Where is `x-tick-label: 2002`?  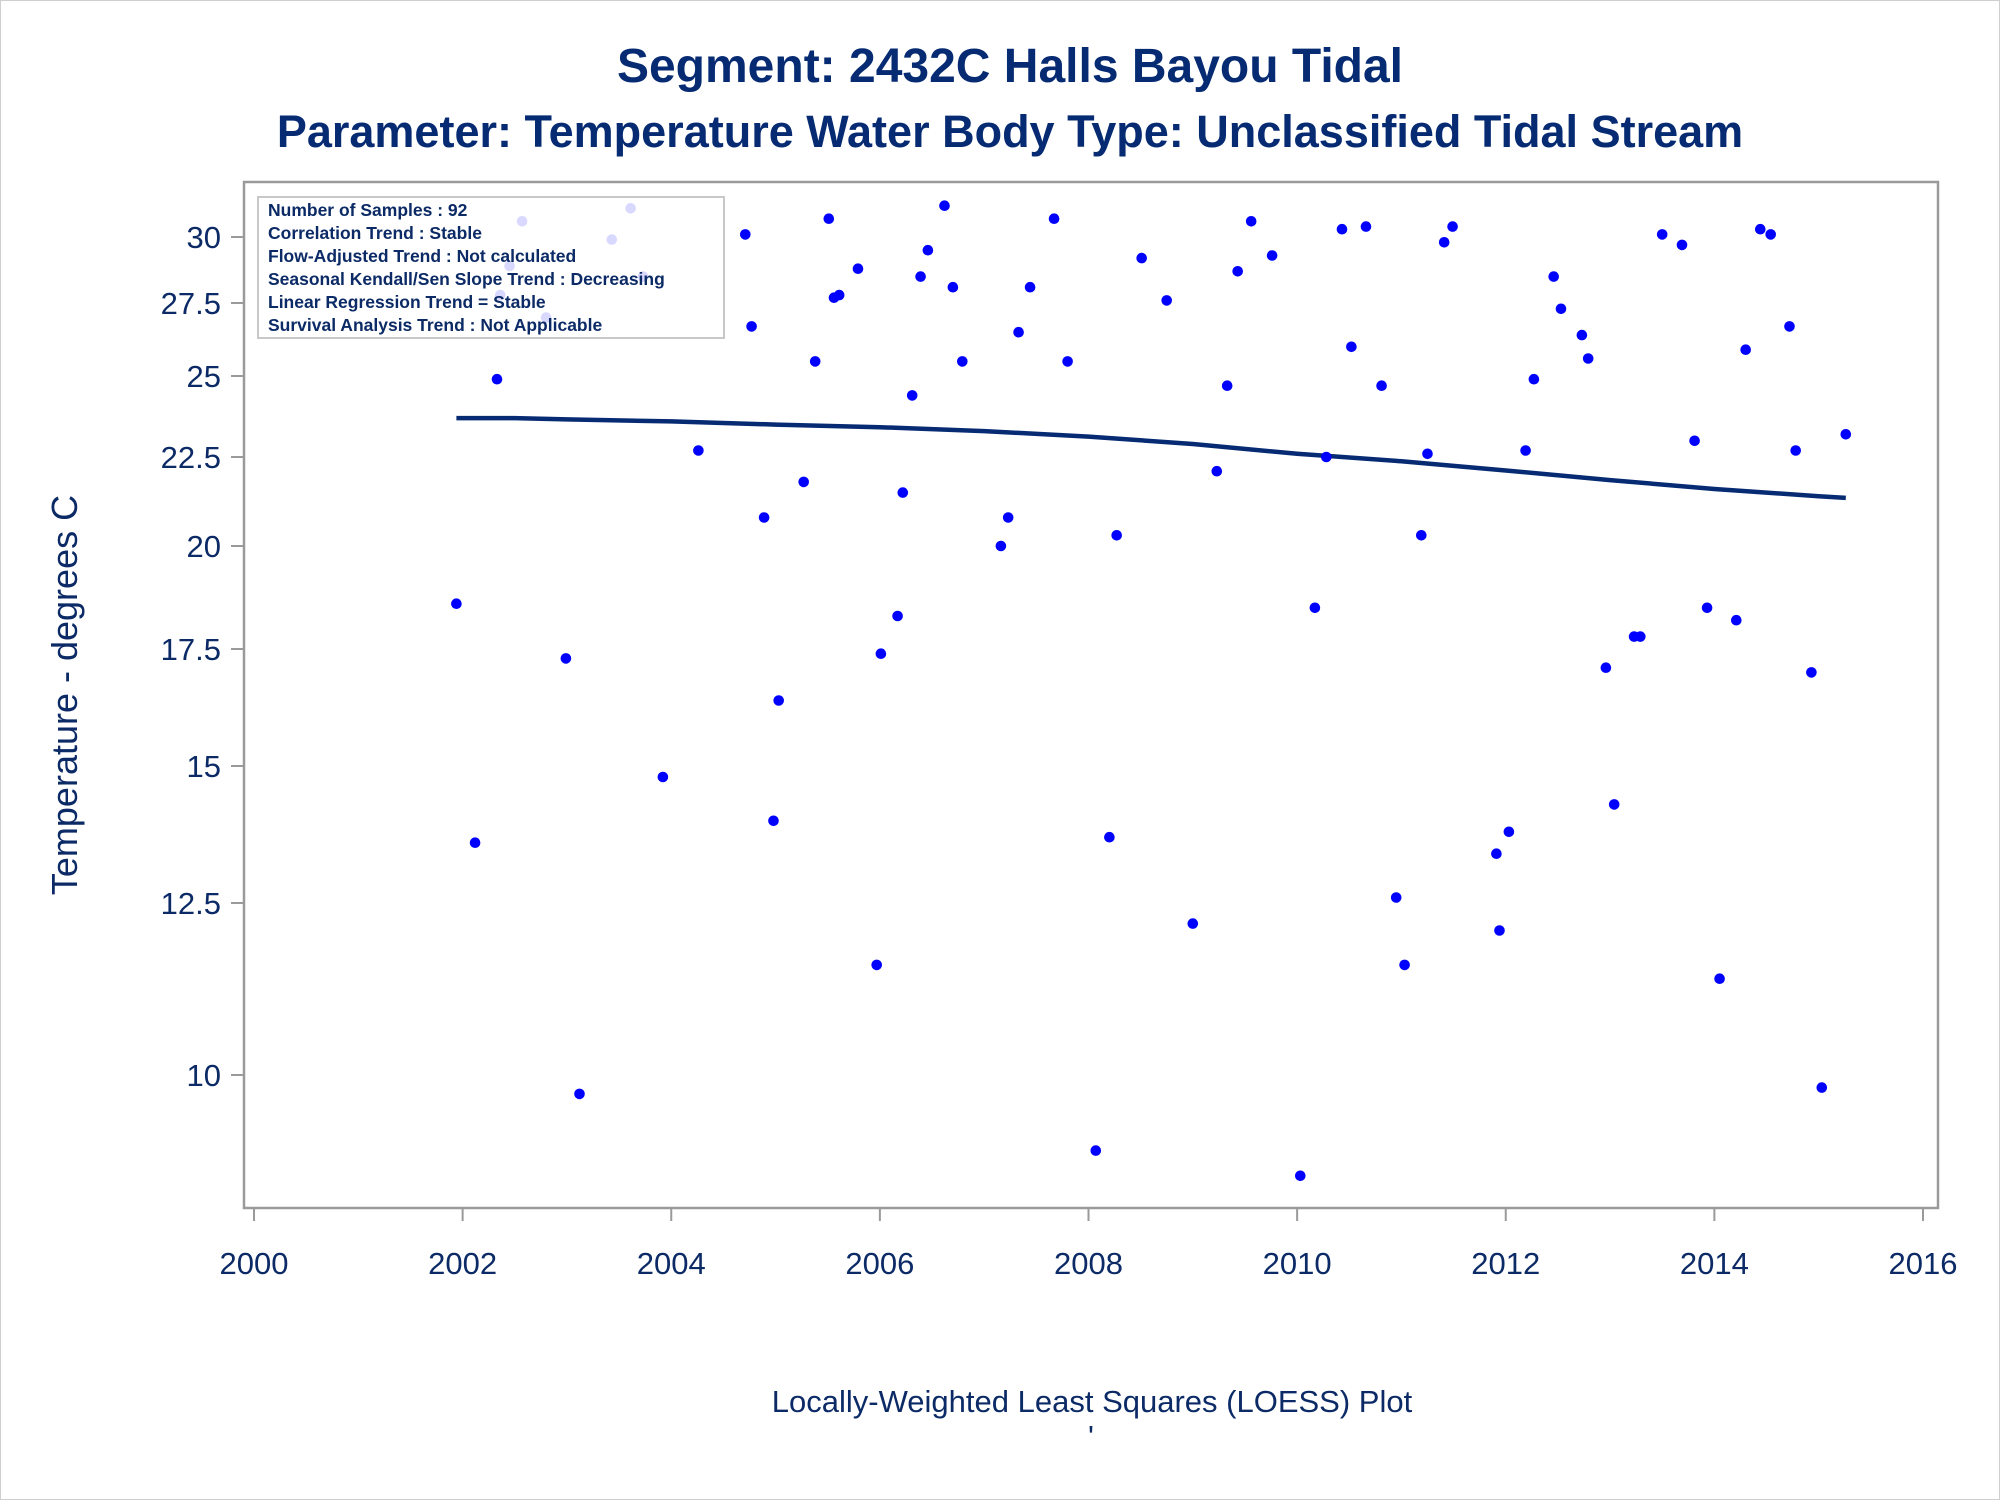
x-tick-label: 2002 is located at coordinates (462, 1263).